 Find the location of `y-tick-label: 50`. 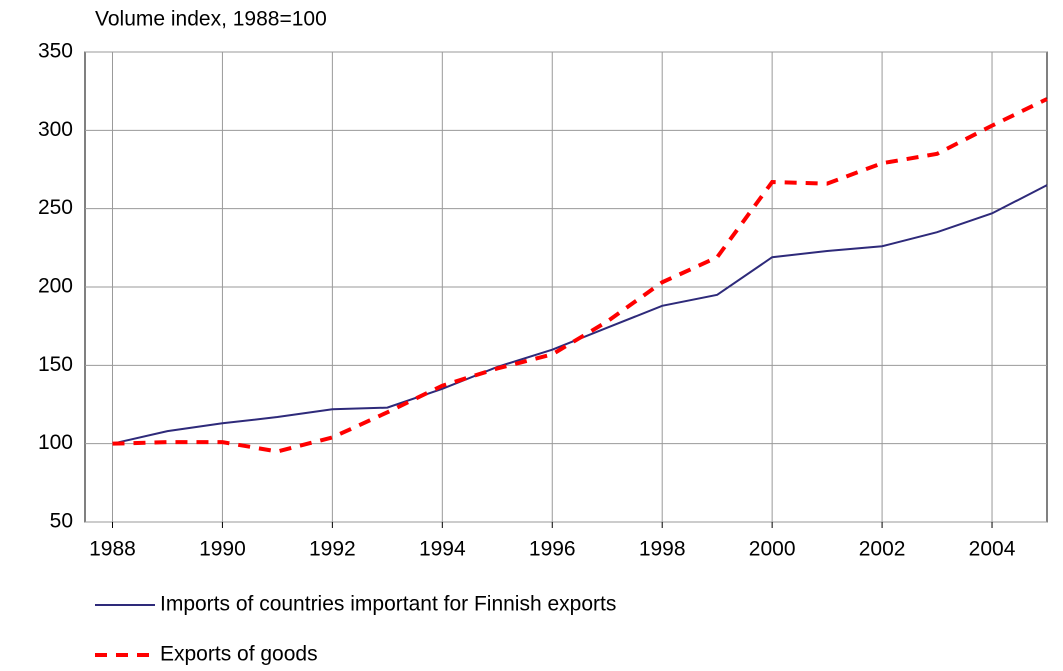

y-tick-label: 50 is located at coordinates (61, 521).